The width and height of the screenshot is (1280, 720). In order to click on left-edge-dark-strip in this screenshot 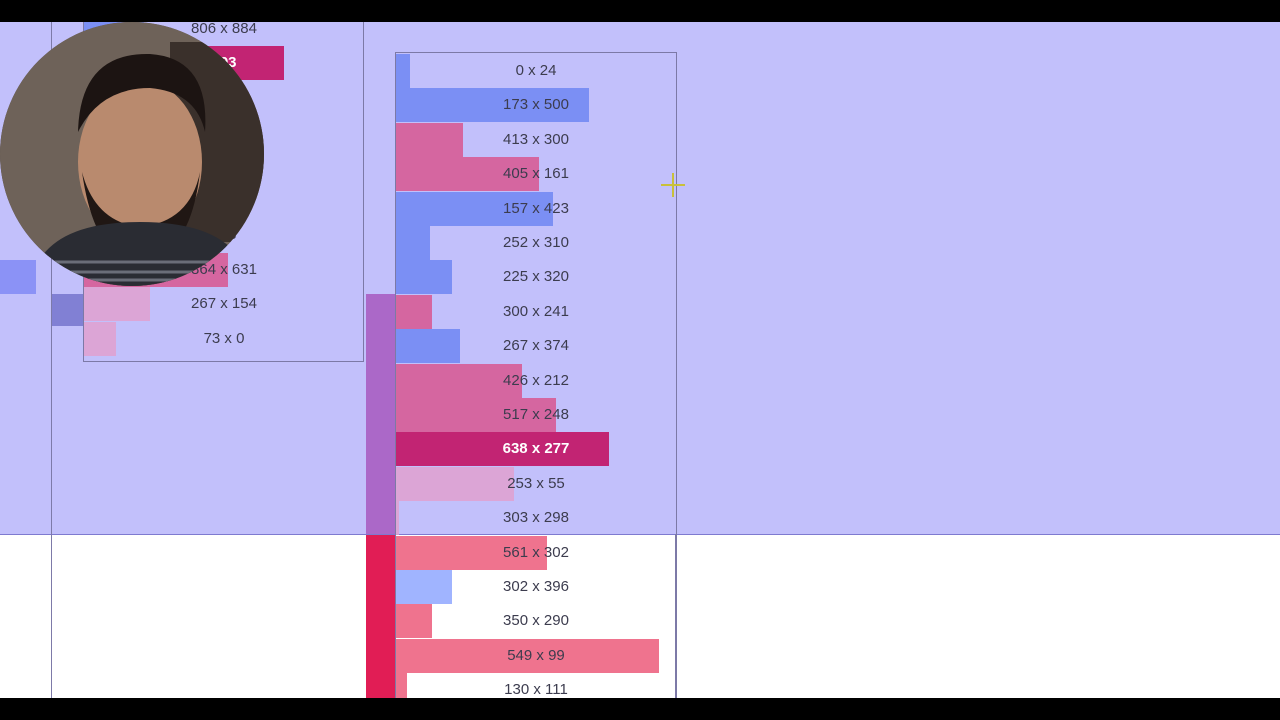, I will do `click(67, 310)`.